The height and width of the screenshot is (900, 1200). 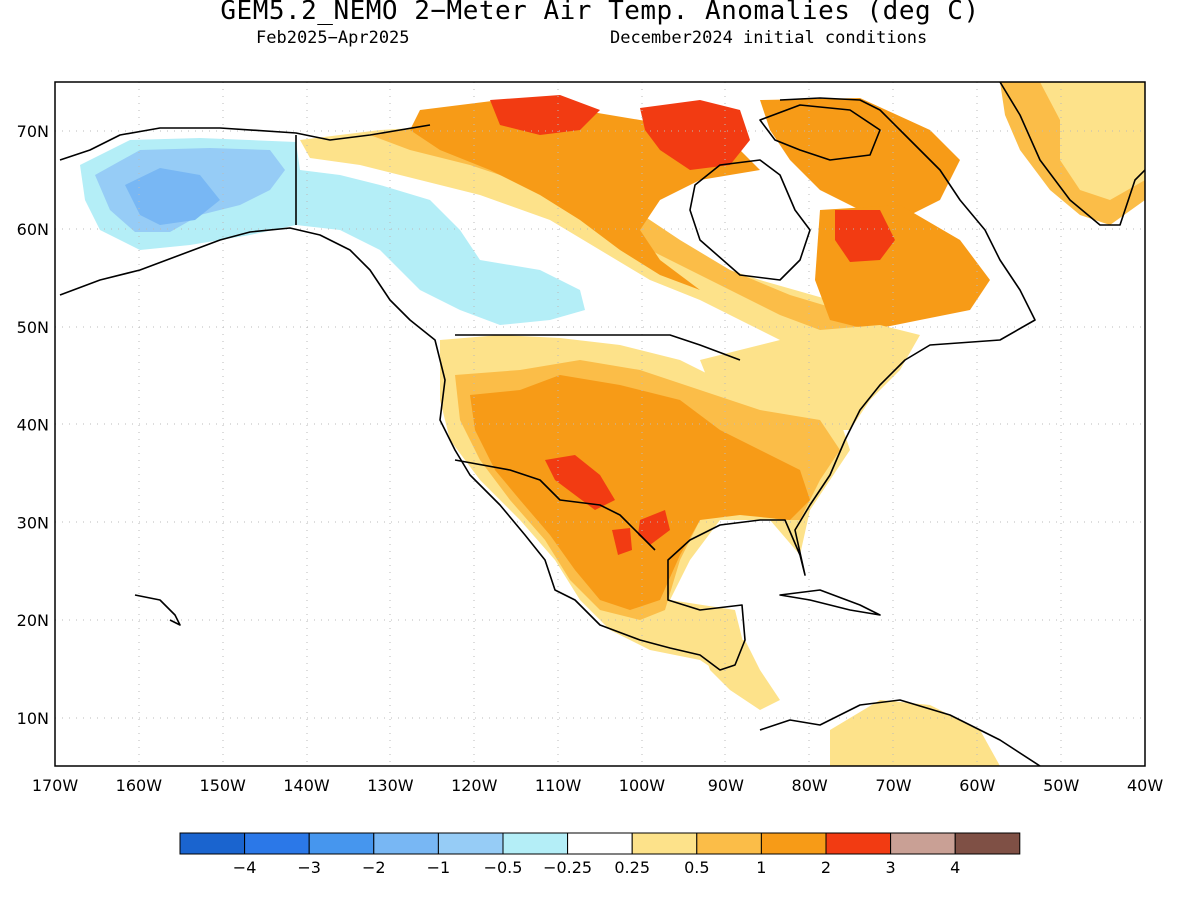 I want to click on anomaly-region-greenland-yellow, so click(x=1092, y=141).